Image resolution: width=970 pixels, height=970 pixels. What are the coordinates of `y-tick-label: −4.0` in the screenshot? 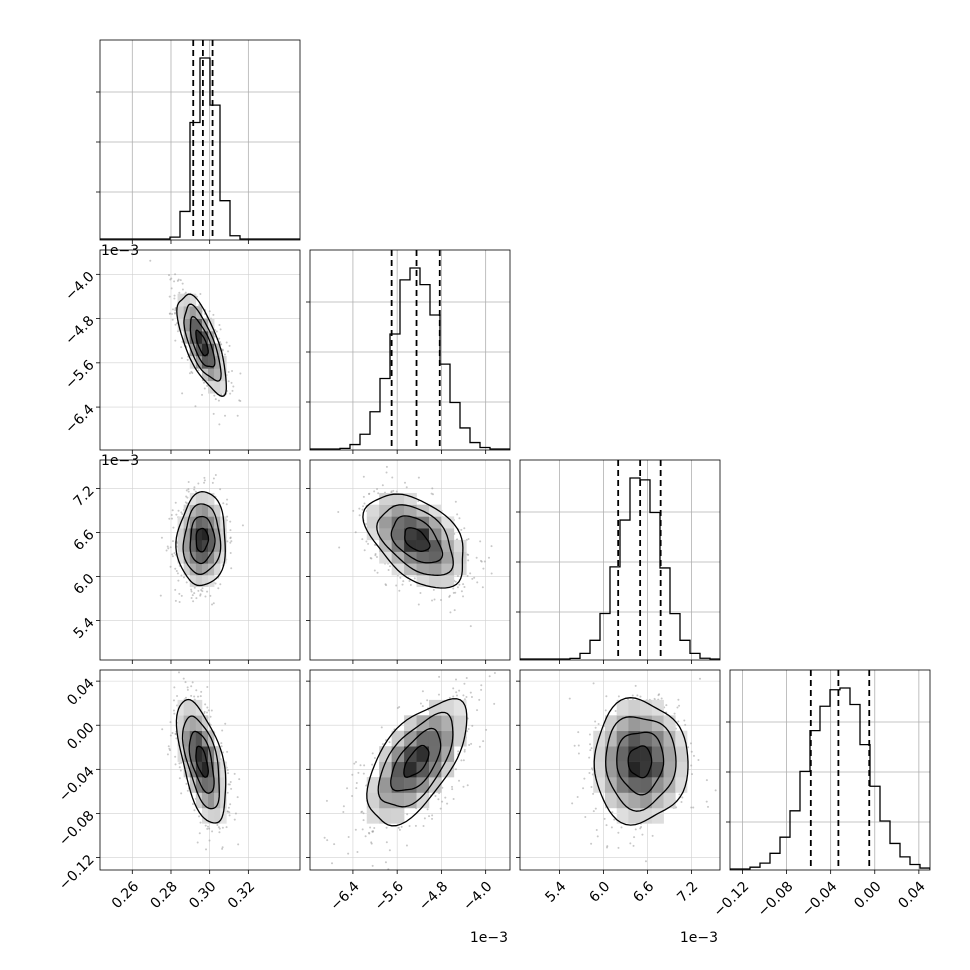 It's located at (79, 286).